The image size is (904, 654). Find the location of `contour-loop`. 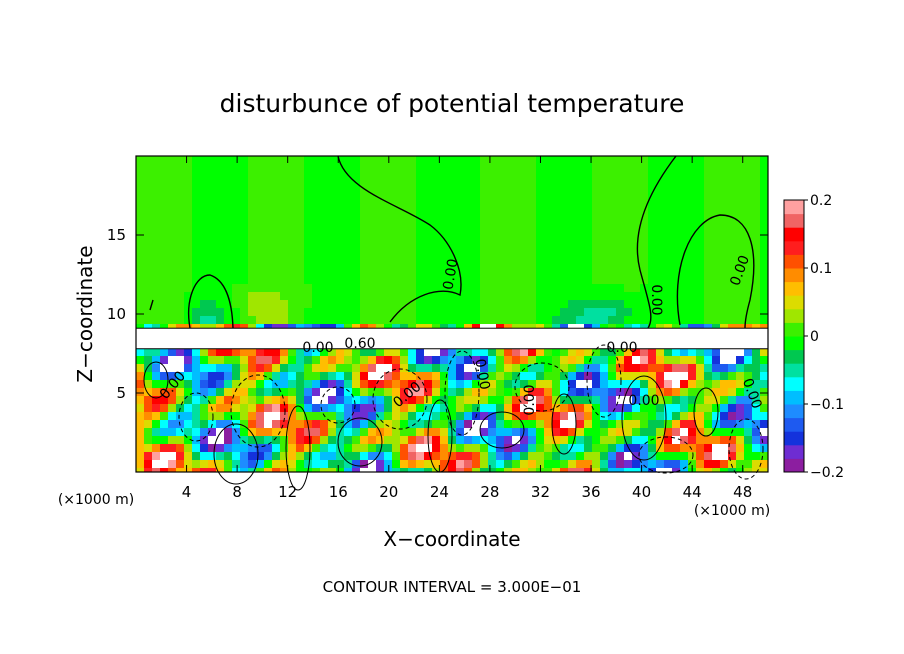

contour-loop is located at coordinates (338, 405).